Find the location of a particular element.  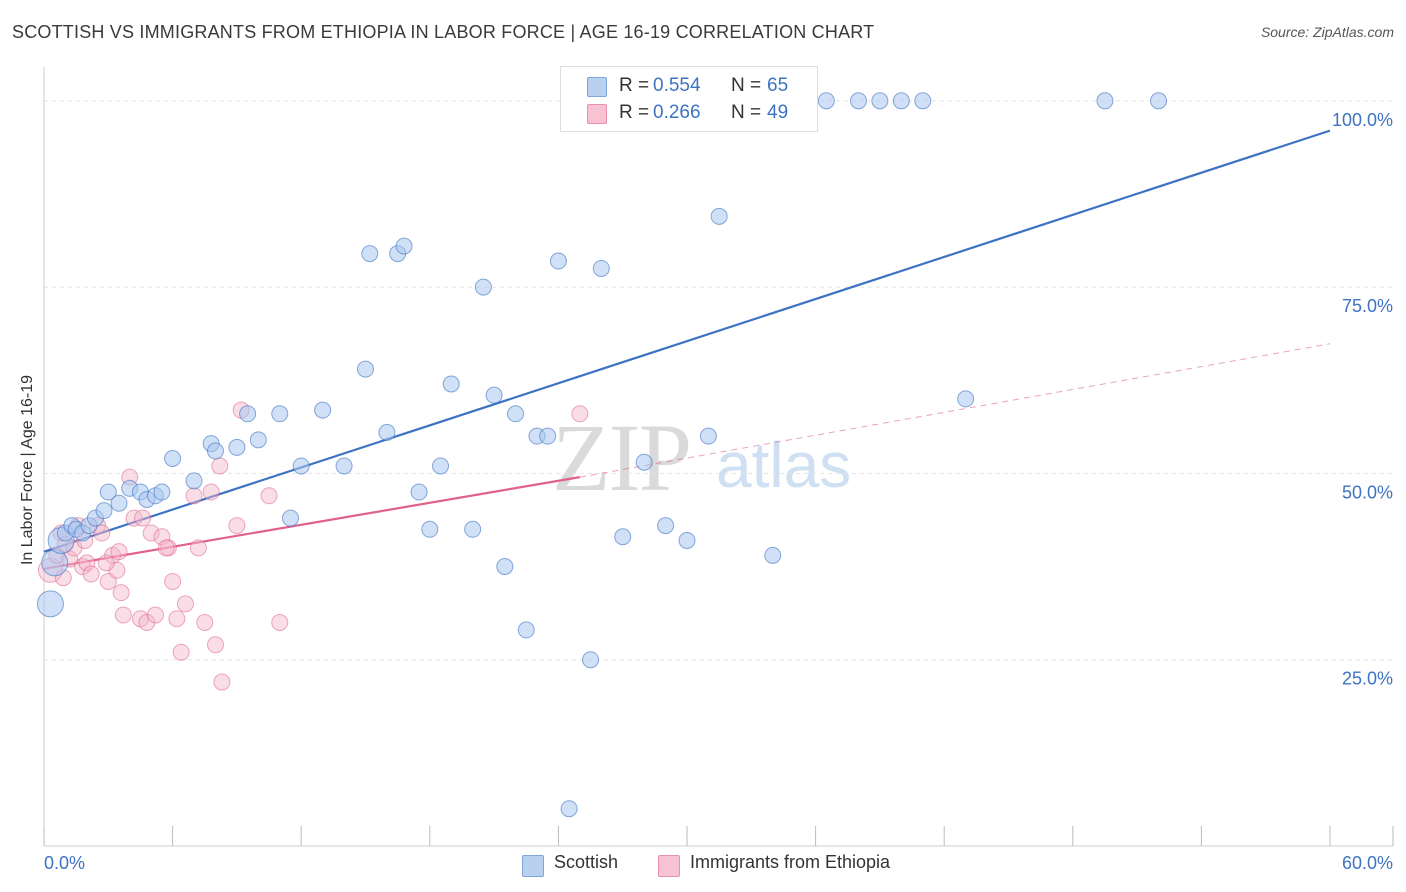

y-tick-label: 75.0% is located at coordinates (1367, 306).